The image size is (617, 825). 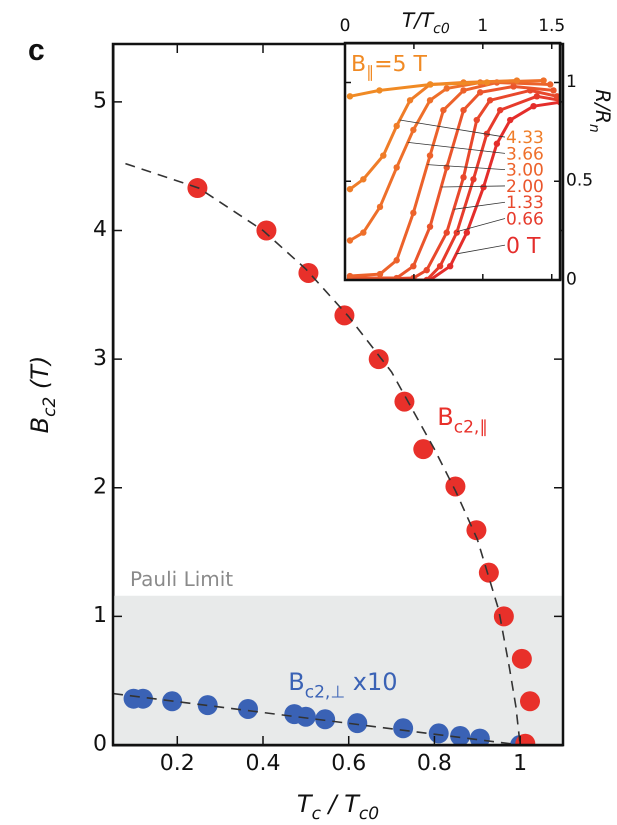 I want to click on y-axis-title: R/Rn, so click(x=600, y=111).